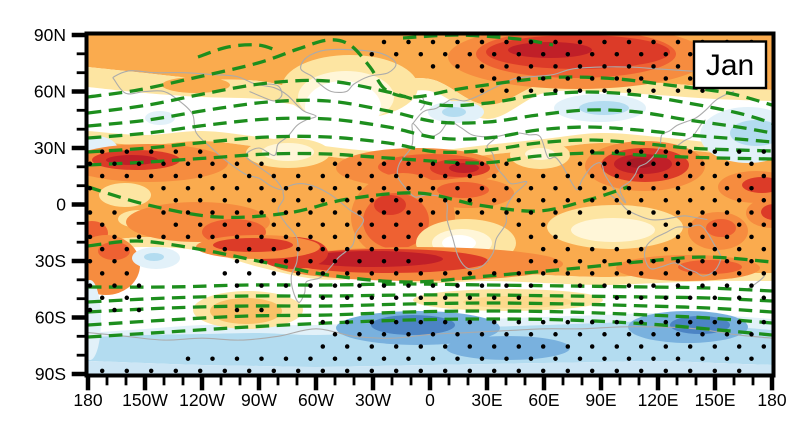 Image resolution: width=800 pixels, height=445 pixels. What do you see at coordinates (316, 400) in the screenshot?
I see `svg-text: 60W` at bounding box center [316, 400].